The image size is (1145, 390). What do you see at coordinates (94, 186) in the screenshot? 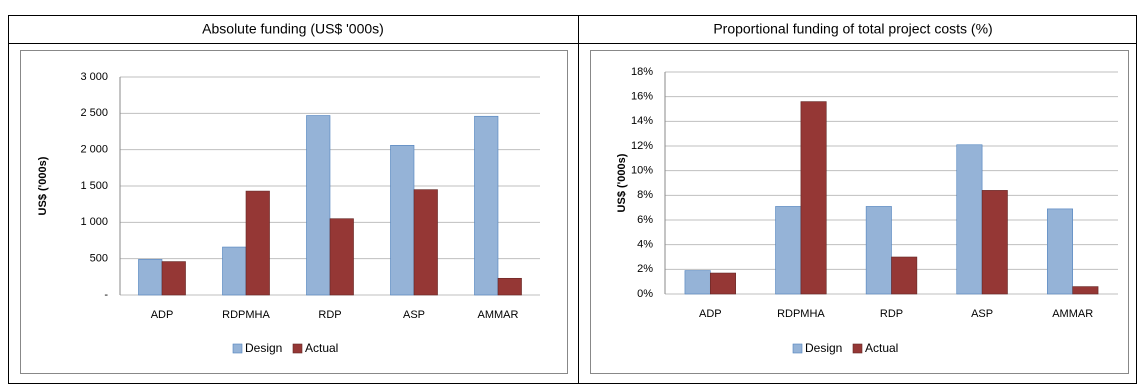
I see `y-tick-label: 1 500` at bounding box center [94, 186].